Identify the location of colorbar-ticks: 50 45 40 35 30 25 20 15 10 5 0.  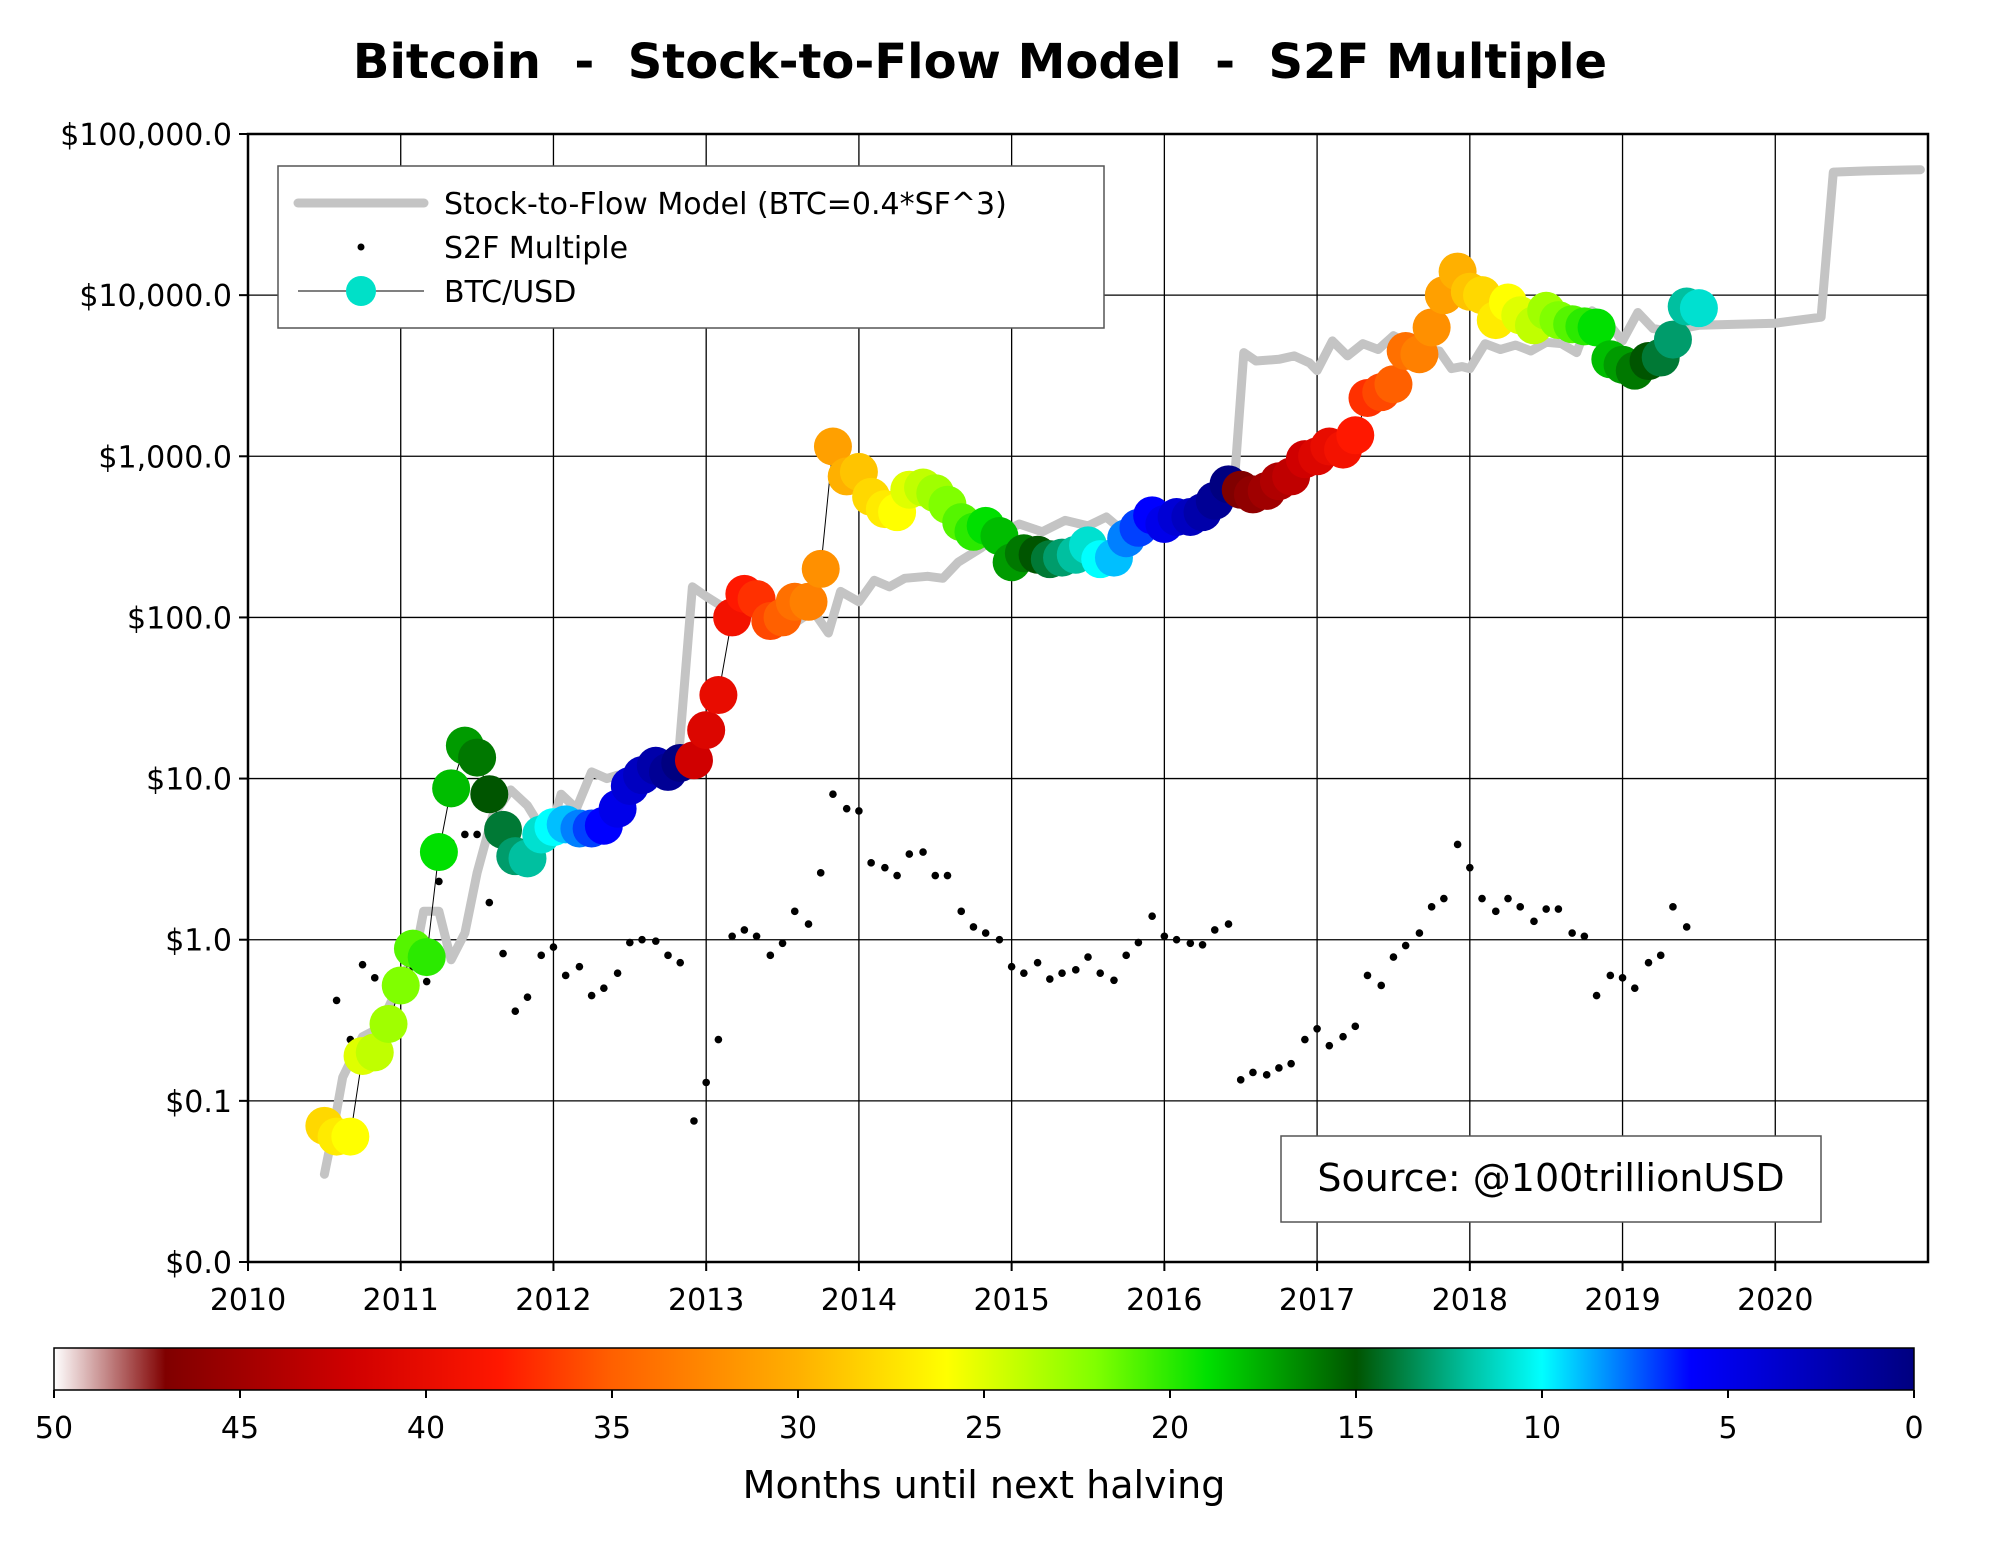
(979, 1418).